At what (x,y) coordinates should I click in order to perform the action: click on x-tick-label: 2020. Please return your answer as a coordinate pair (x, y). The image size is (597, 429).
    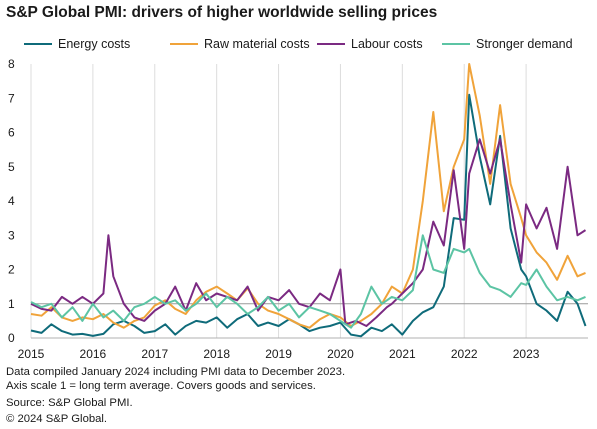
    Looking at the image, I should click on (340, 354).